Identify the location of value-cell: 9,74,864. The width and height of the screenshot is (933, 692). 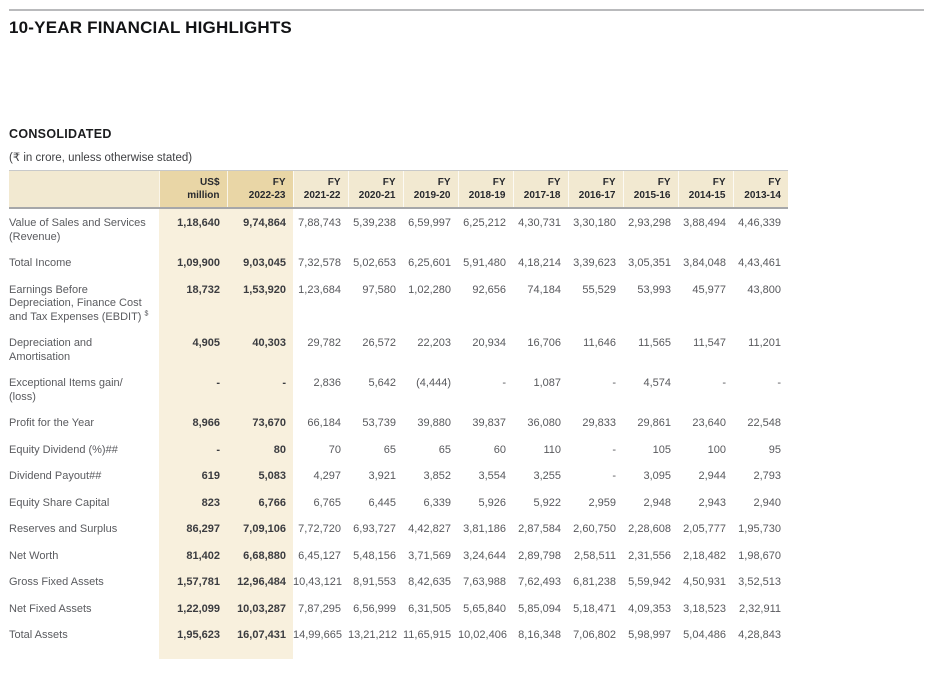
(260, 229).